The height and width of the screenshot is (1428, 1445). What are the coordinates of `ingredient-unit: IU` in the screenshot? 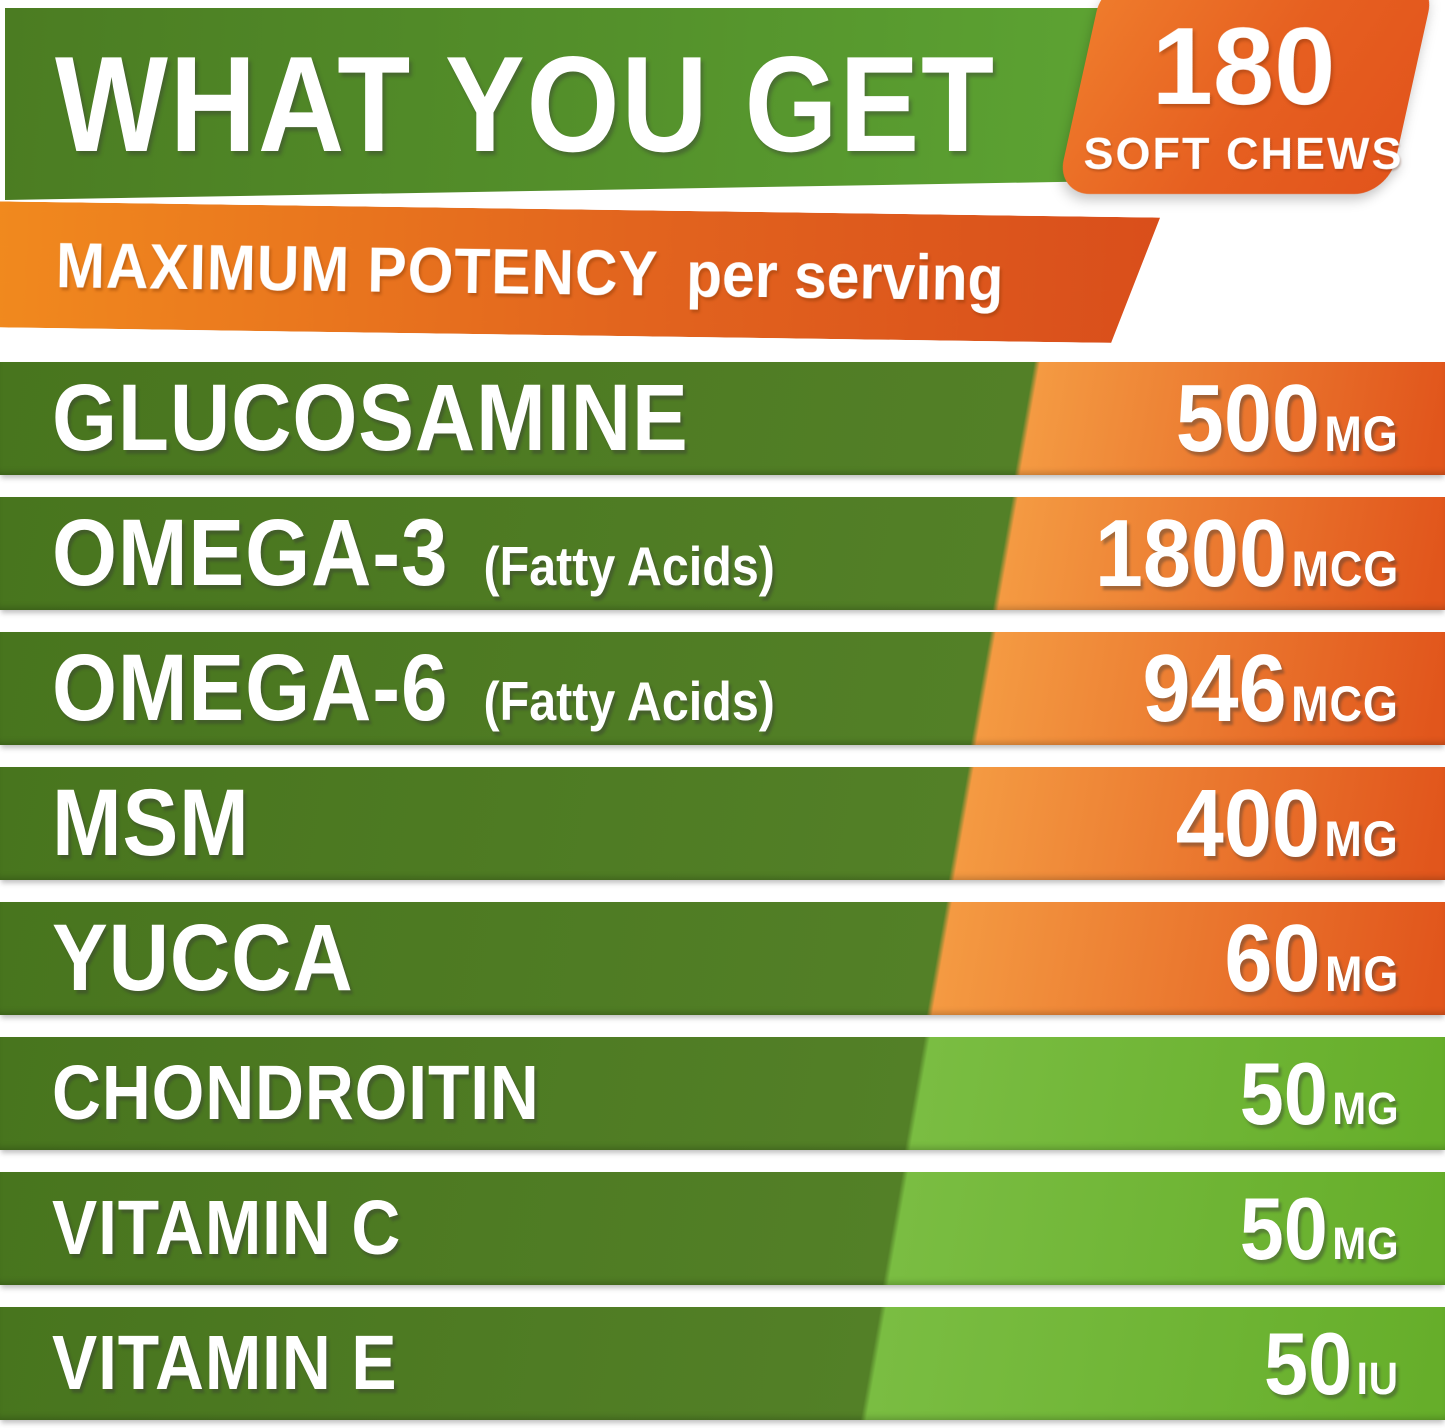 It's located at (1377, 1378).